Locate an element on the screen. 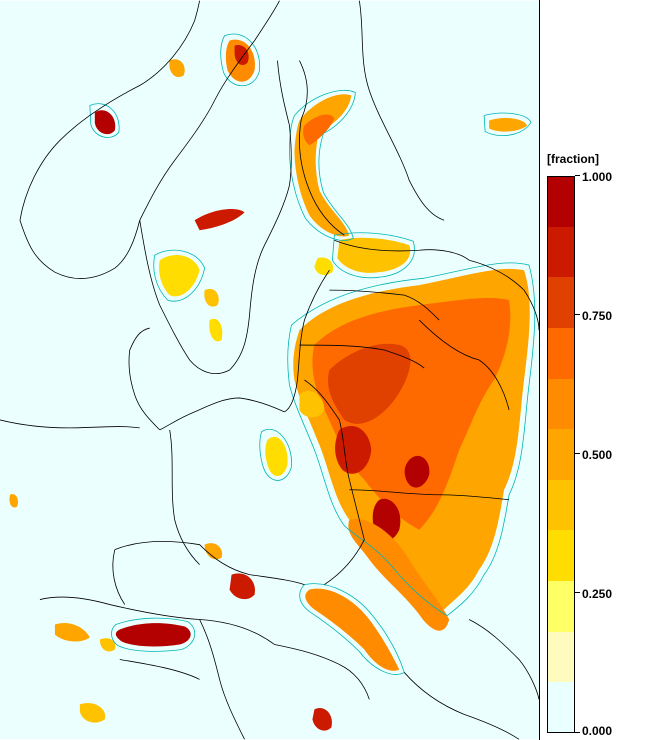 This screenshot has width=669, height=740. tick-label-0500: 0.500 is located at coordinates (597, 455).